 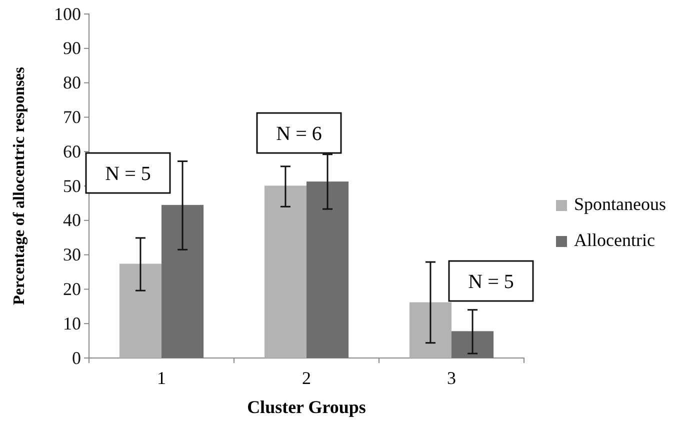 What do you see at coordinates (72, 288) in the screenshot?
I see `y-tick-label: 20` at bounding box center [72, 288].